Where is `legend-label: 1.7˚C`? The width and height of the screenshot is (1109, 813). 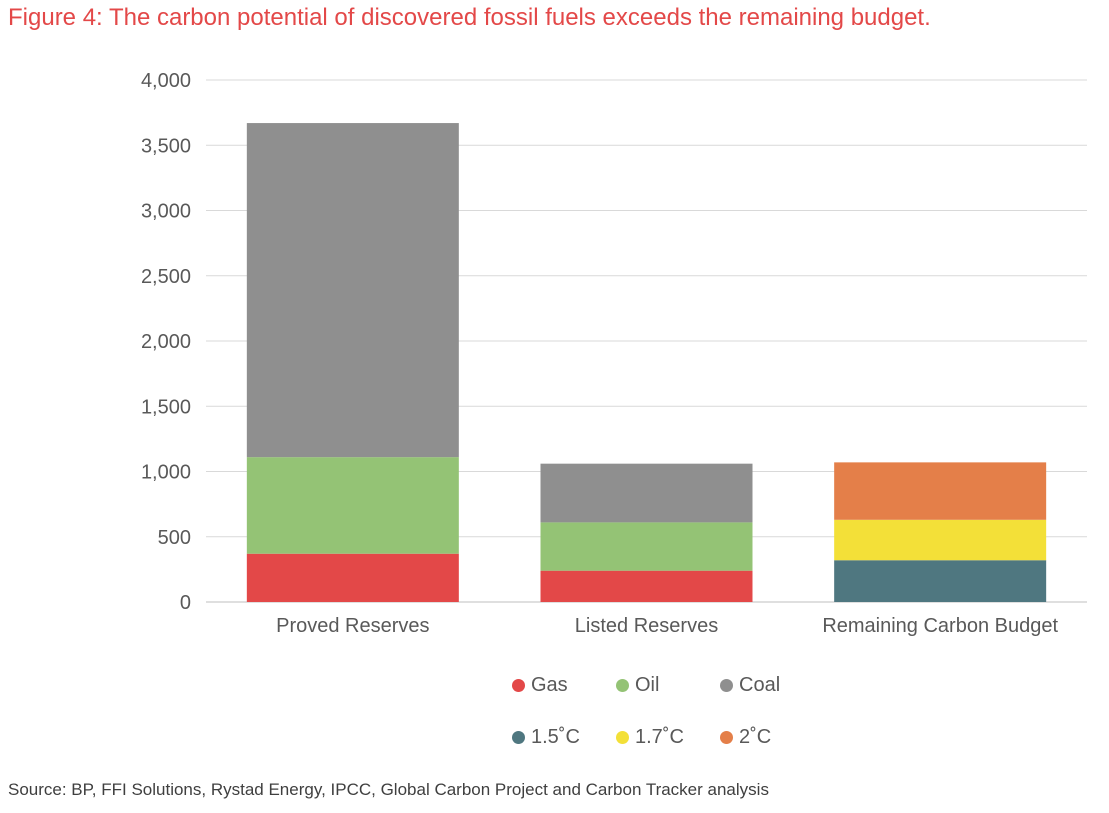
legend-label: 1.7˚C is located at coordinates (659, 737).